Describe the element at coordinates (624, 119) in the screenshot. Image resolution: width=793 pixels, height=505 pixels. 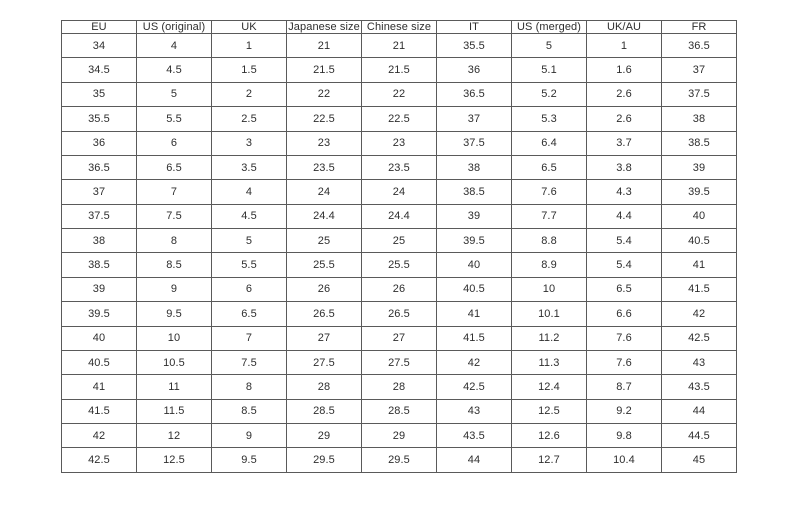
I see `table-cell: 2.6` at that location.